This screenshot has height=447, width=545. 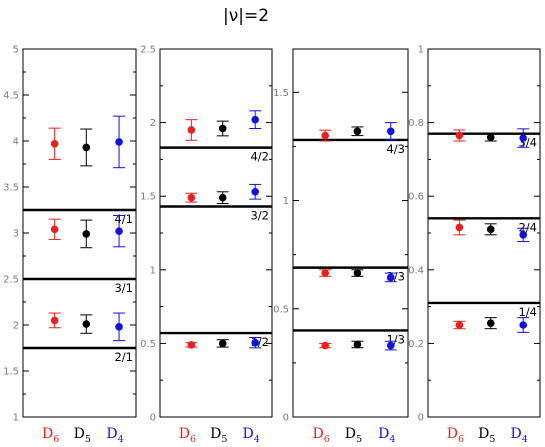 What do you see at coordinates (123, 357) in the screenshot?
I see `reference-line-label: 2/1` at bounding box center [123, 357].